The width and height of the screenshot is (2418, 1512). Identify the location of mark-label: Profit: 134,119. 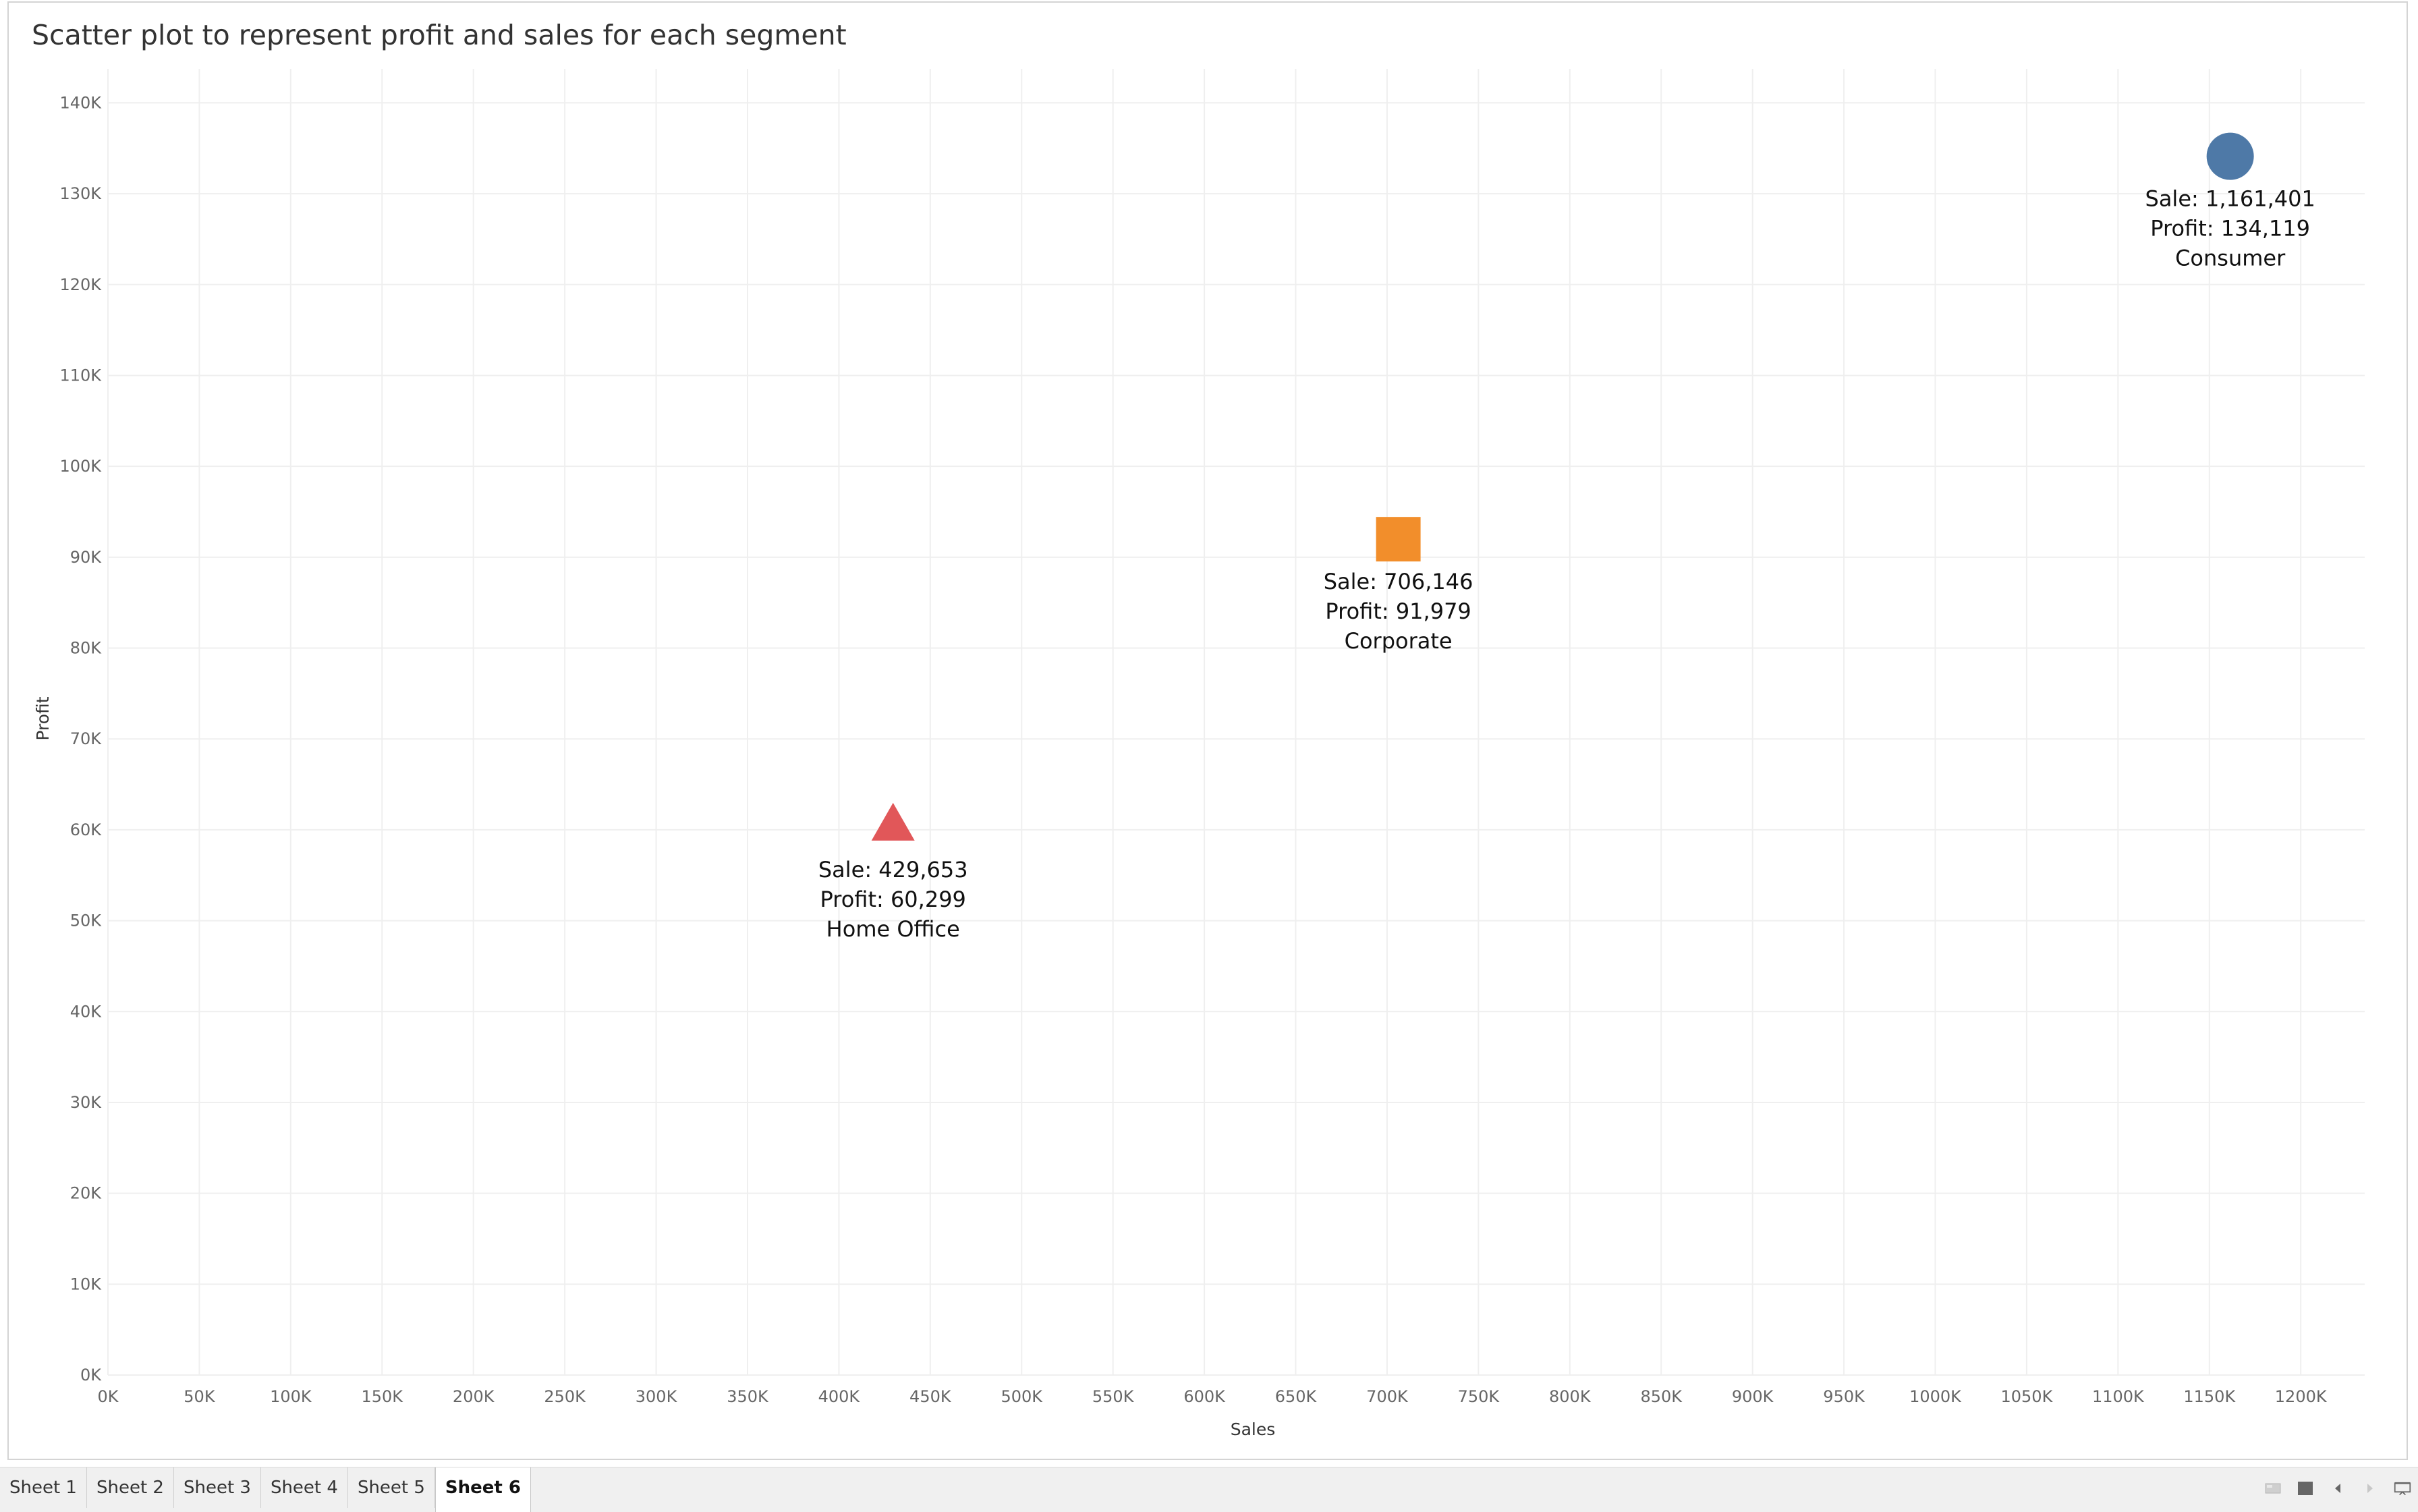
(2230, 229).